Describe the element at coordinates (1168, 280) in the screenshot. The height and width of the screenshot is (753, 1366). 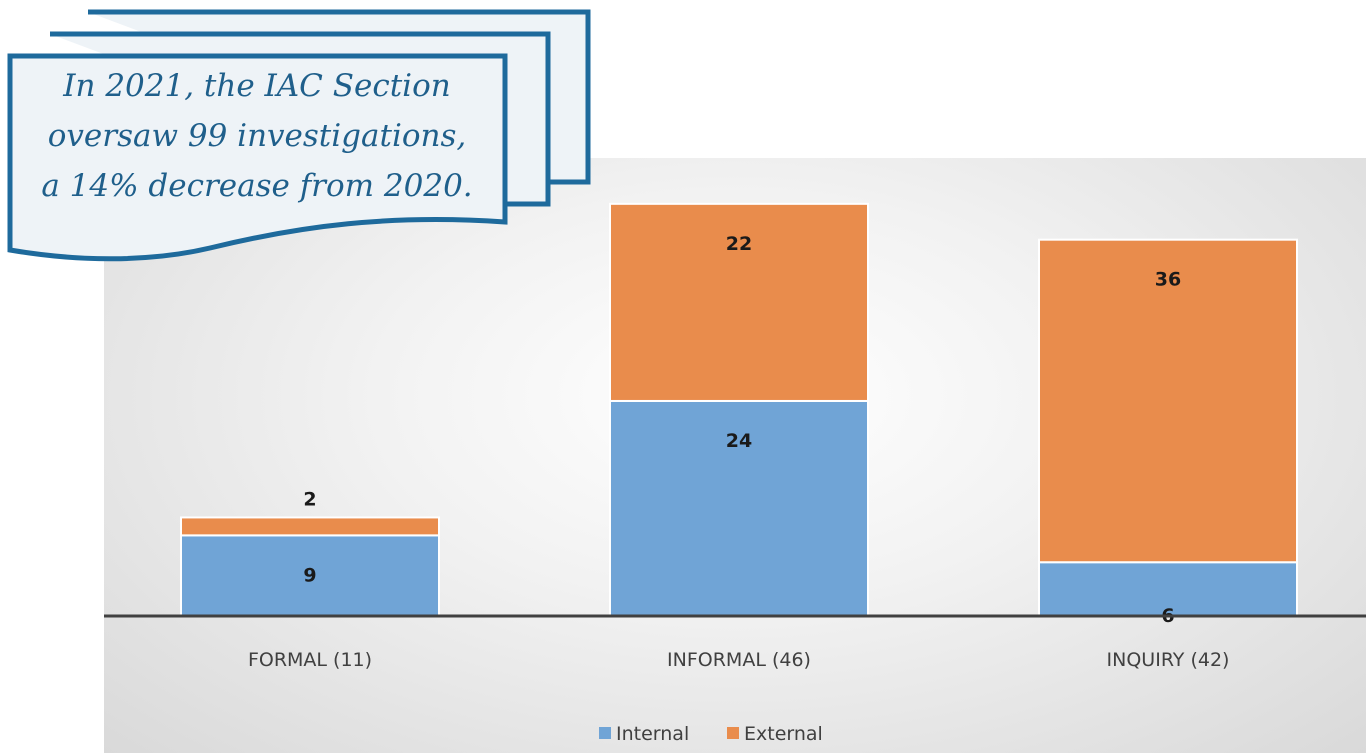
I see `data-label-external-2: 36` at that location.